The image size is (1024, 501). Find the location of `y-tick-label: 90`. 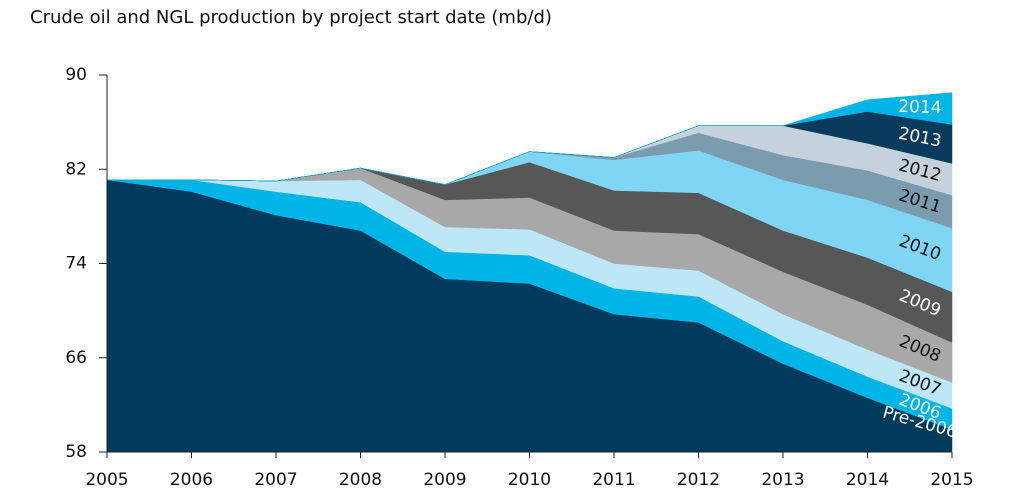

y-tick-label: 90 is located at coordinates (76, 75).